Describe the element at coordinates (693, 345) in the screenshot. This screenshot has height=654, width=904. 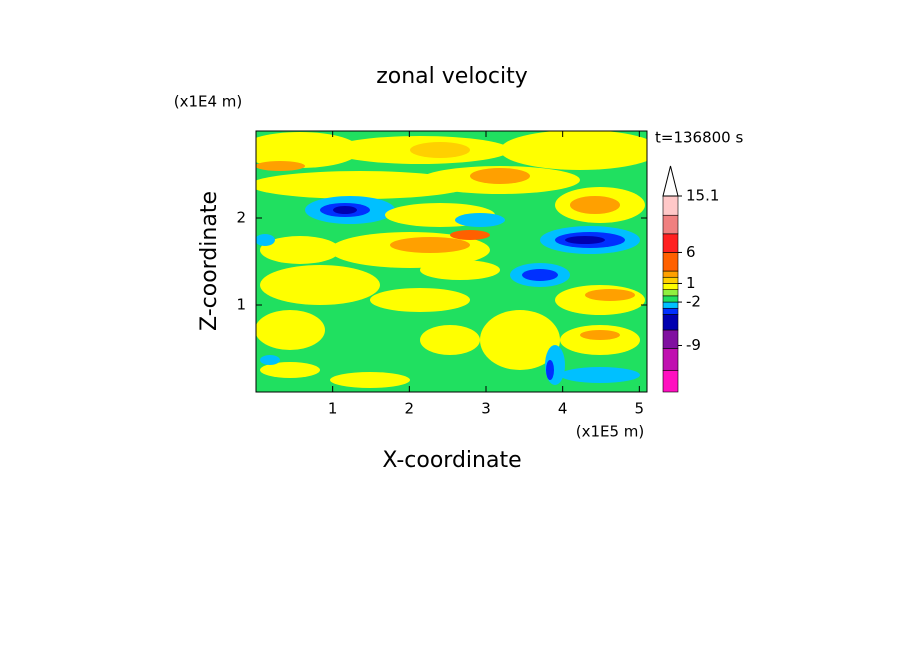
I see `colorbar-tick-label: -9` at that location.